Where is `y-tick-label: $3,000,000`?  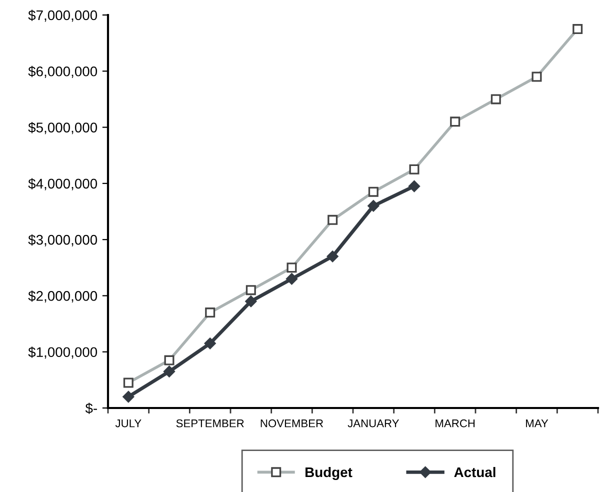
y-tick-label: $3,000,000 is located at coordinates (63, 240).